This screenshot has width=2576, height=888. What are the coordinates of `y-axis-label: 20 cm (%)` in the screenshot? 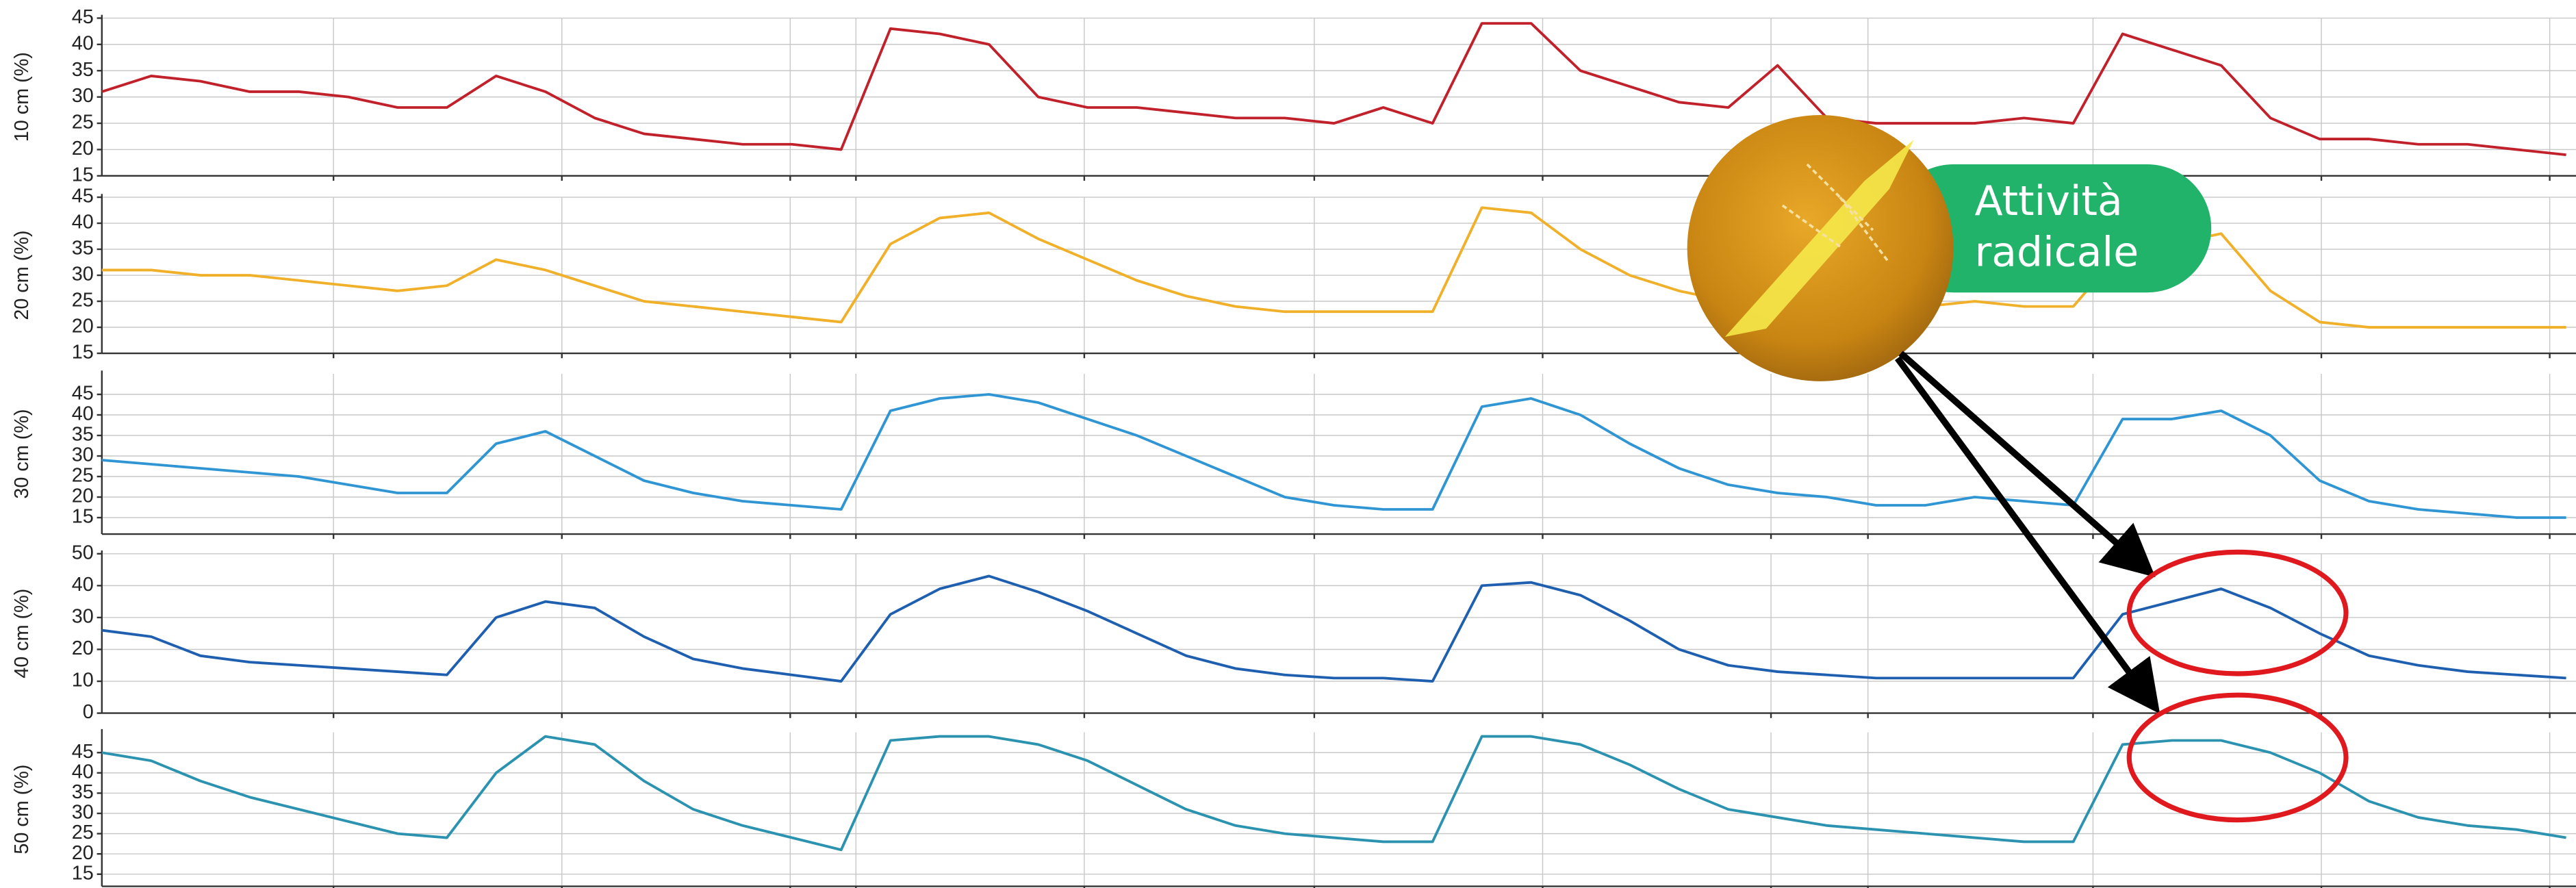 It's located at (22, 275).